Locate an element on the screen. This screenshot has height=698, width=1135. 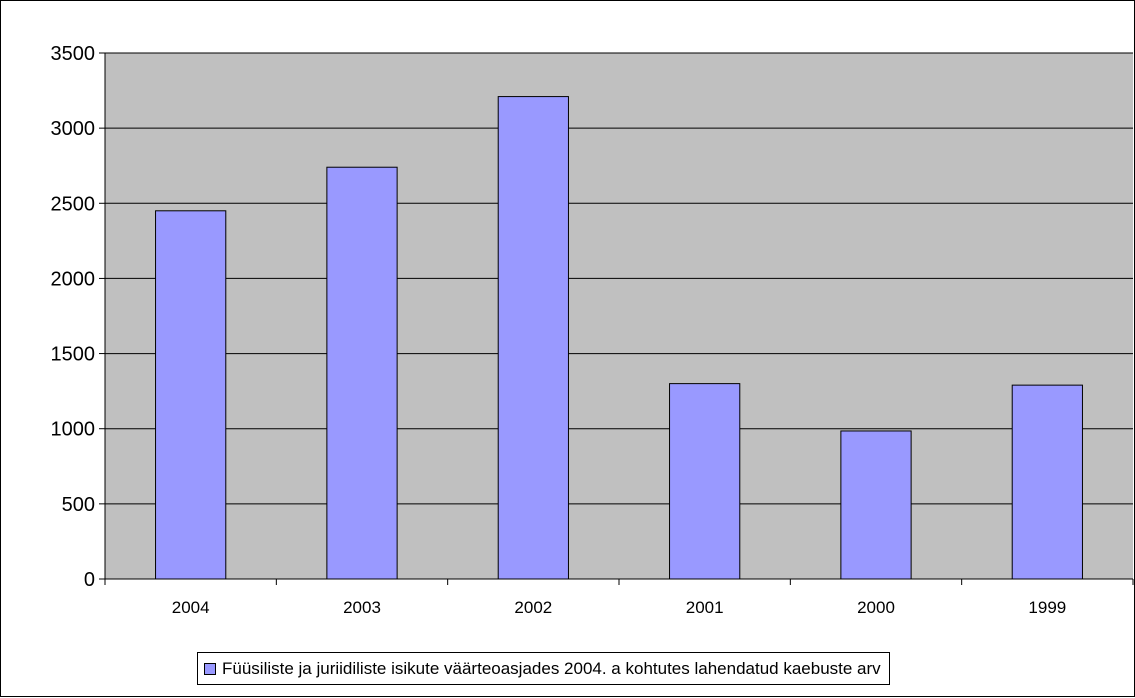
y-tick-label: 2000 is located at coordinates (73, 279).